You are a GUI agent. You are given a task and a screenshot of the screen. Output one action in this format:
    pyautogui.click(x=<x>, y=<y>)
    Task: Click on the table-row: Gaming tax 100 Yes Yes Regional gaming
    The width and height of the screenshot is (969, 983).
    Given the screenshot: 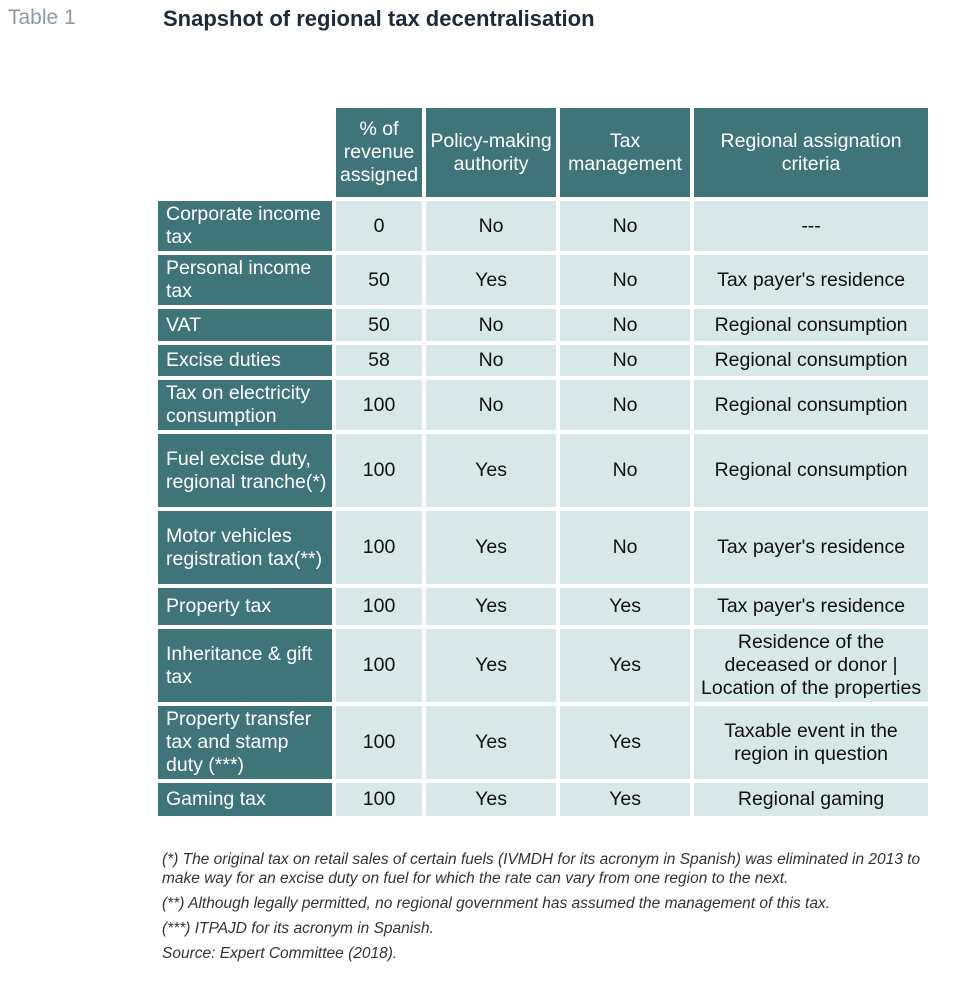 What is the action you would take?
    pyautogui.click(x=543, y=799)
    